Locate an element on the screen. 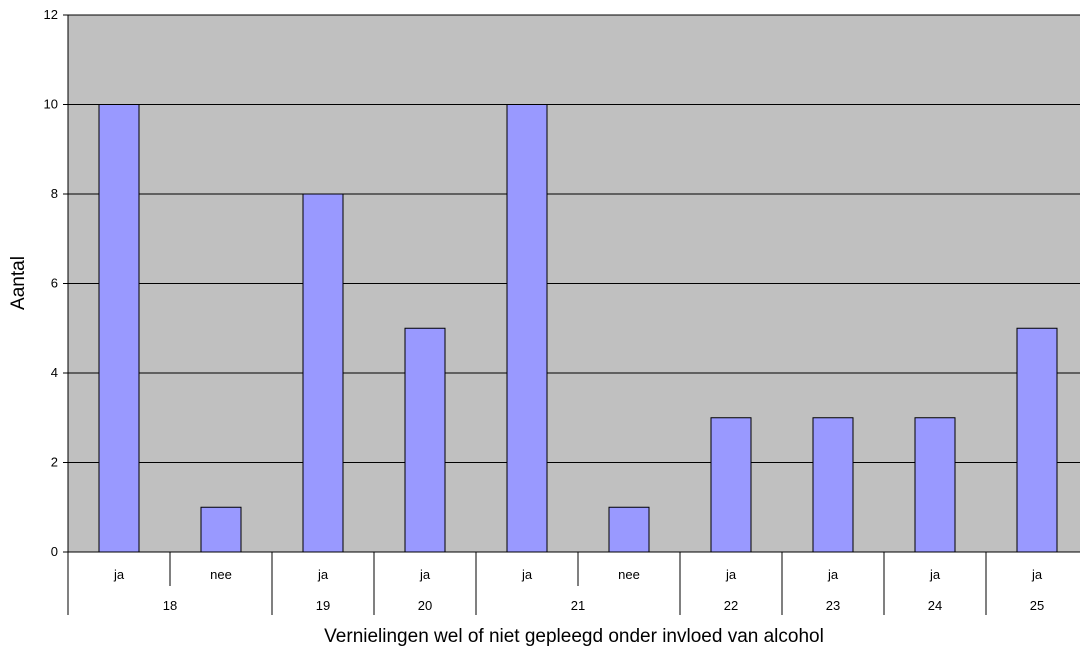  x-group-label: 21 is located at coordinates (578, 605).